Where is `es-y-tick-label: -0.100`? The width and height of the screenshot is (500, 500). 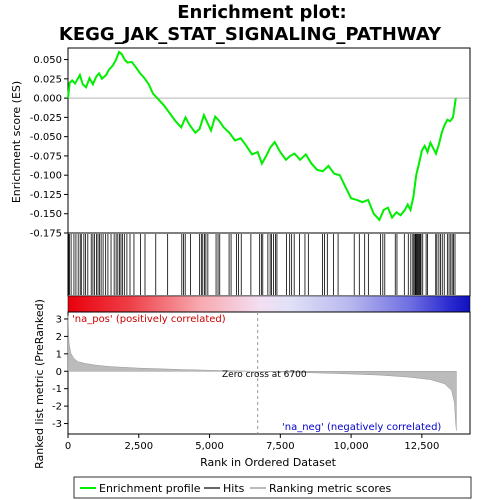
es-y-tick-label: -0.100 is located at coordinates (46, 176).